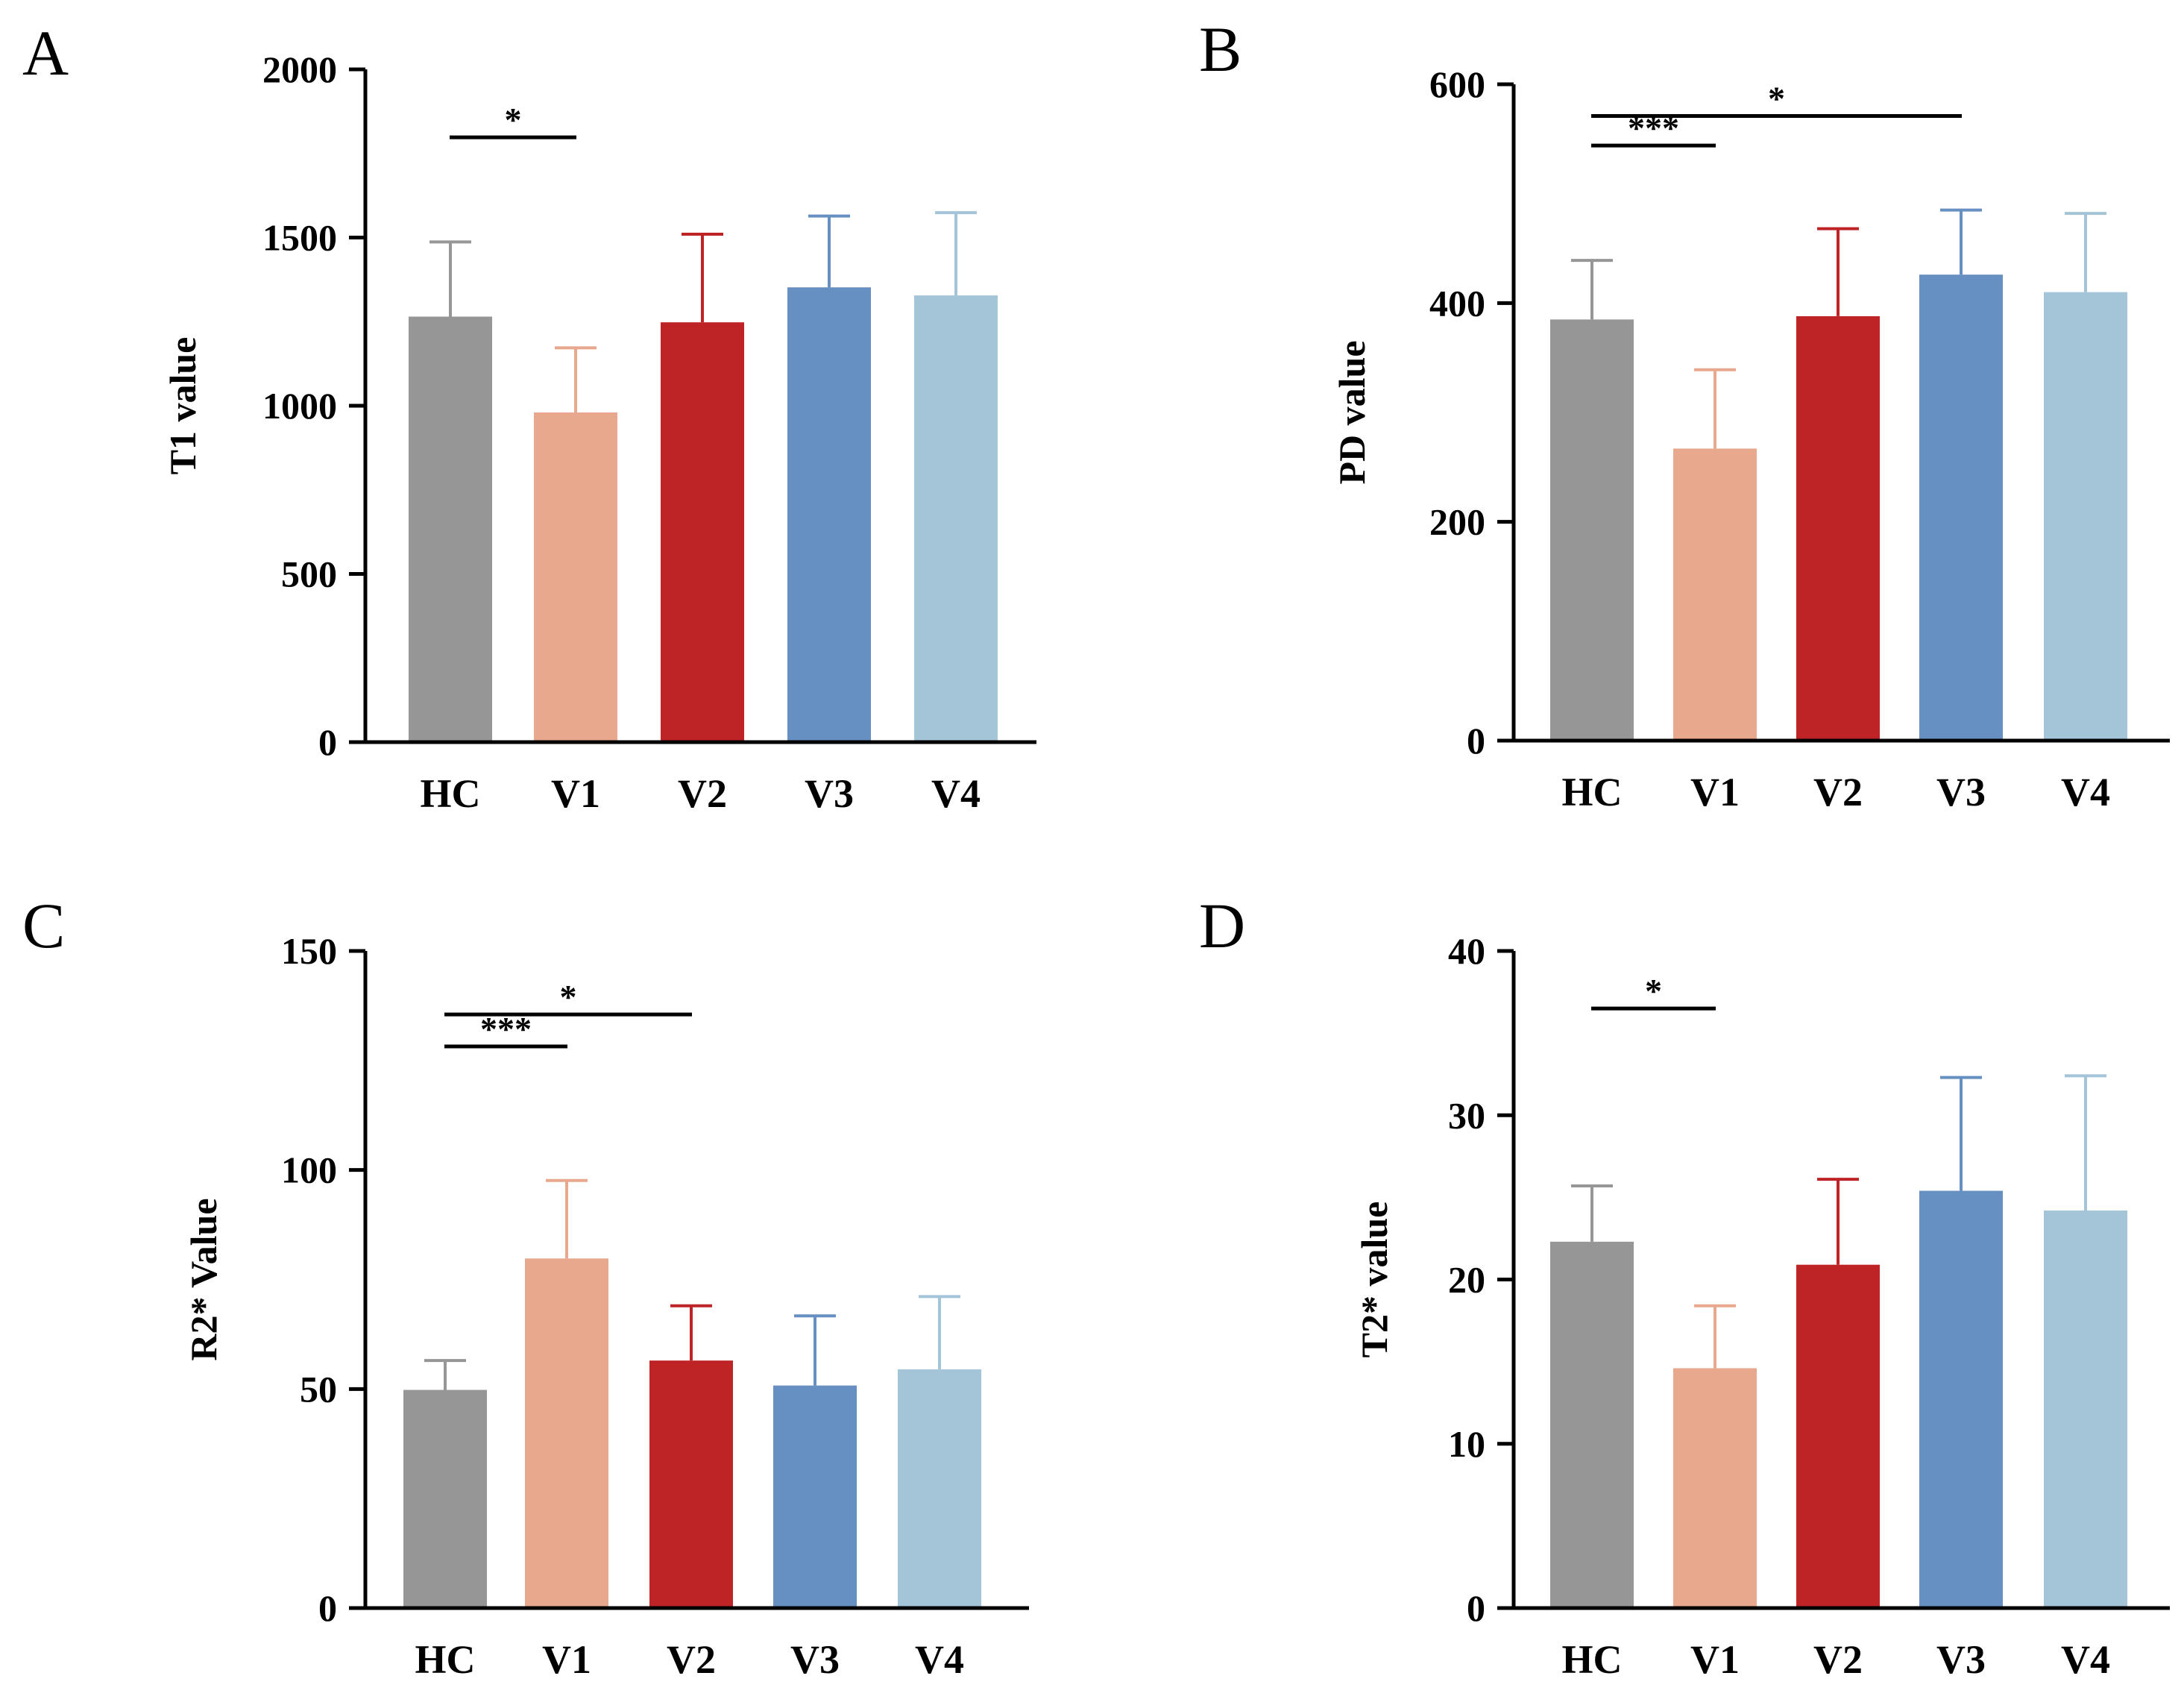 The image size is (2184, 1708). I want to click on y-tick-label: 600, so click(1457, 84).